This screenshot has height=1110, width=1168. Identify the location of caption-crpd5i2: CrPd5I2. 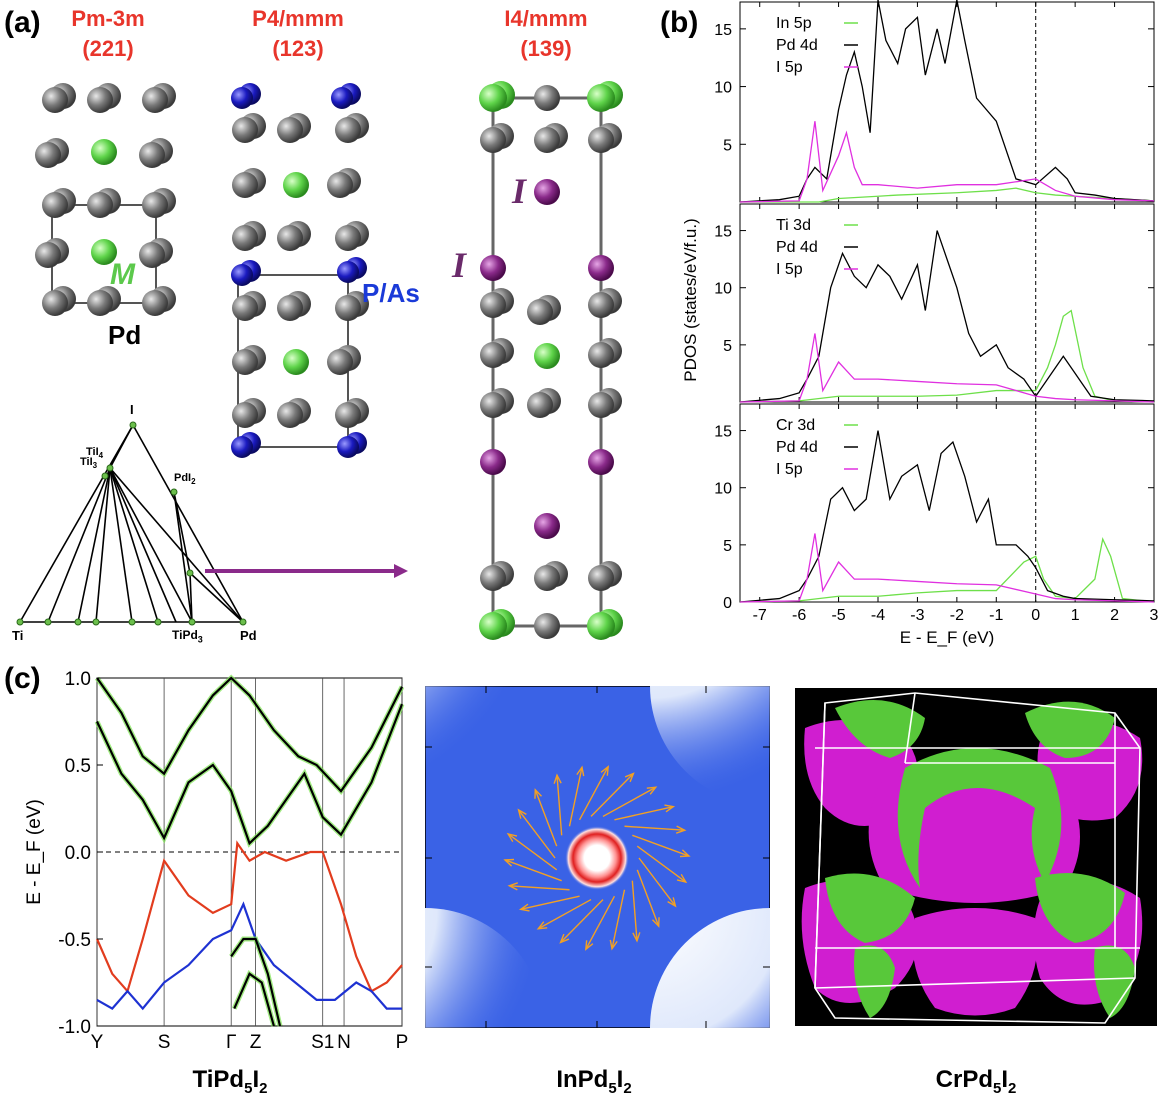
(976, 1081).